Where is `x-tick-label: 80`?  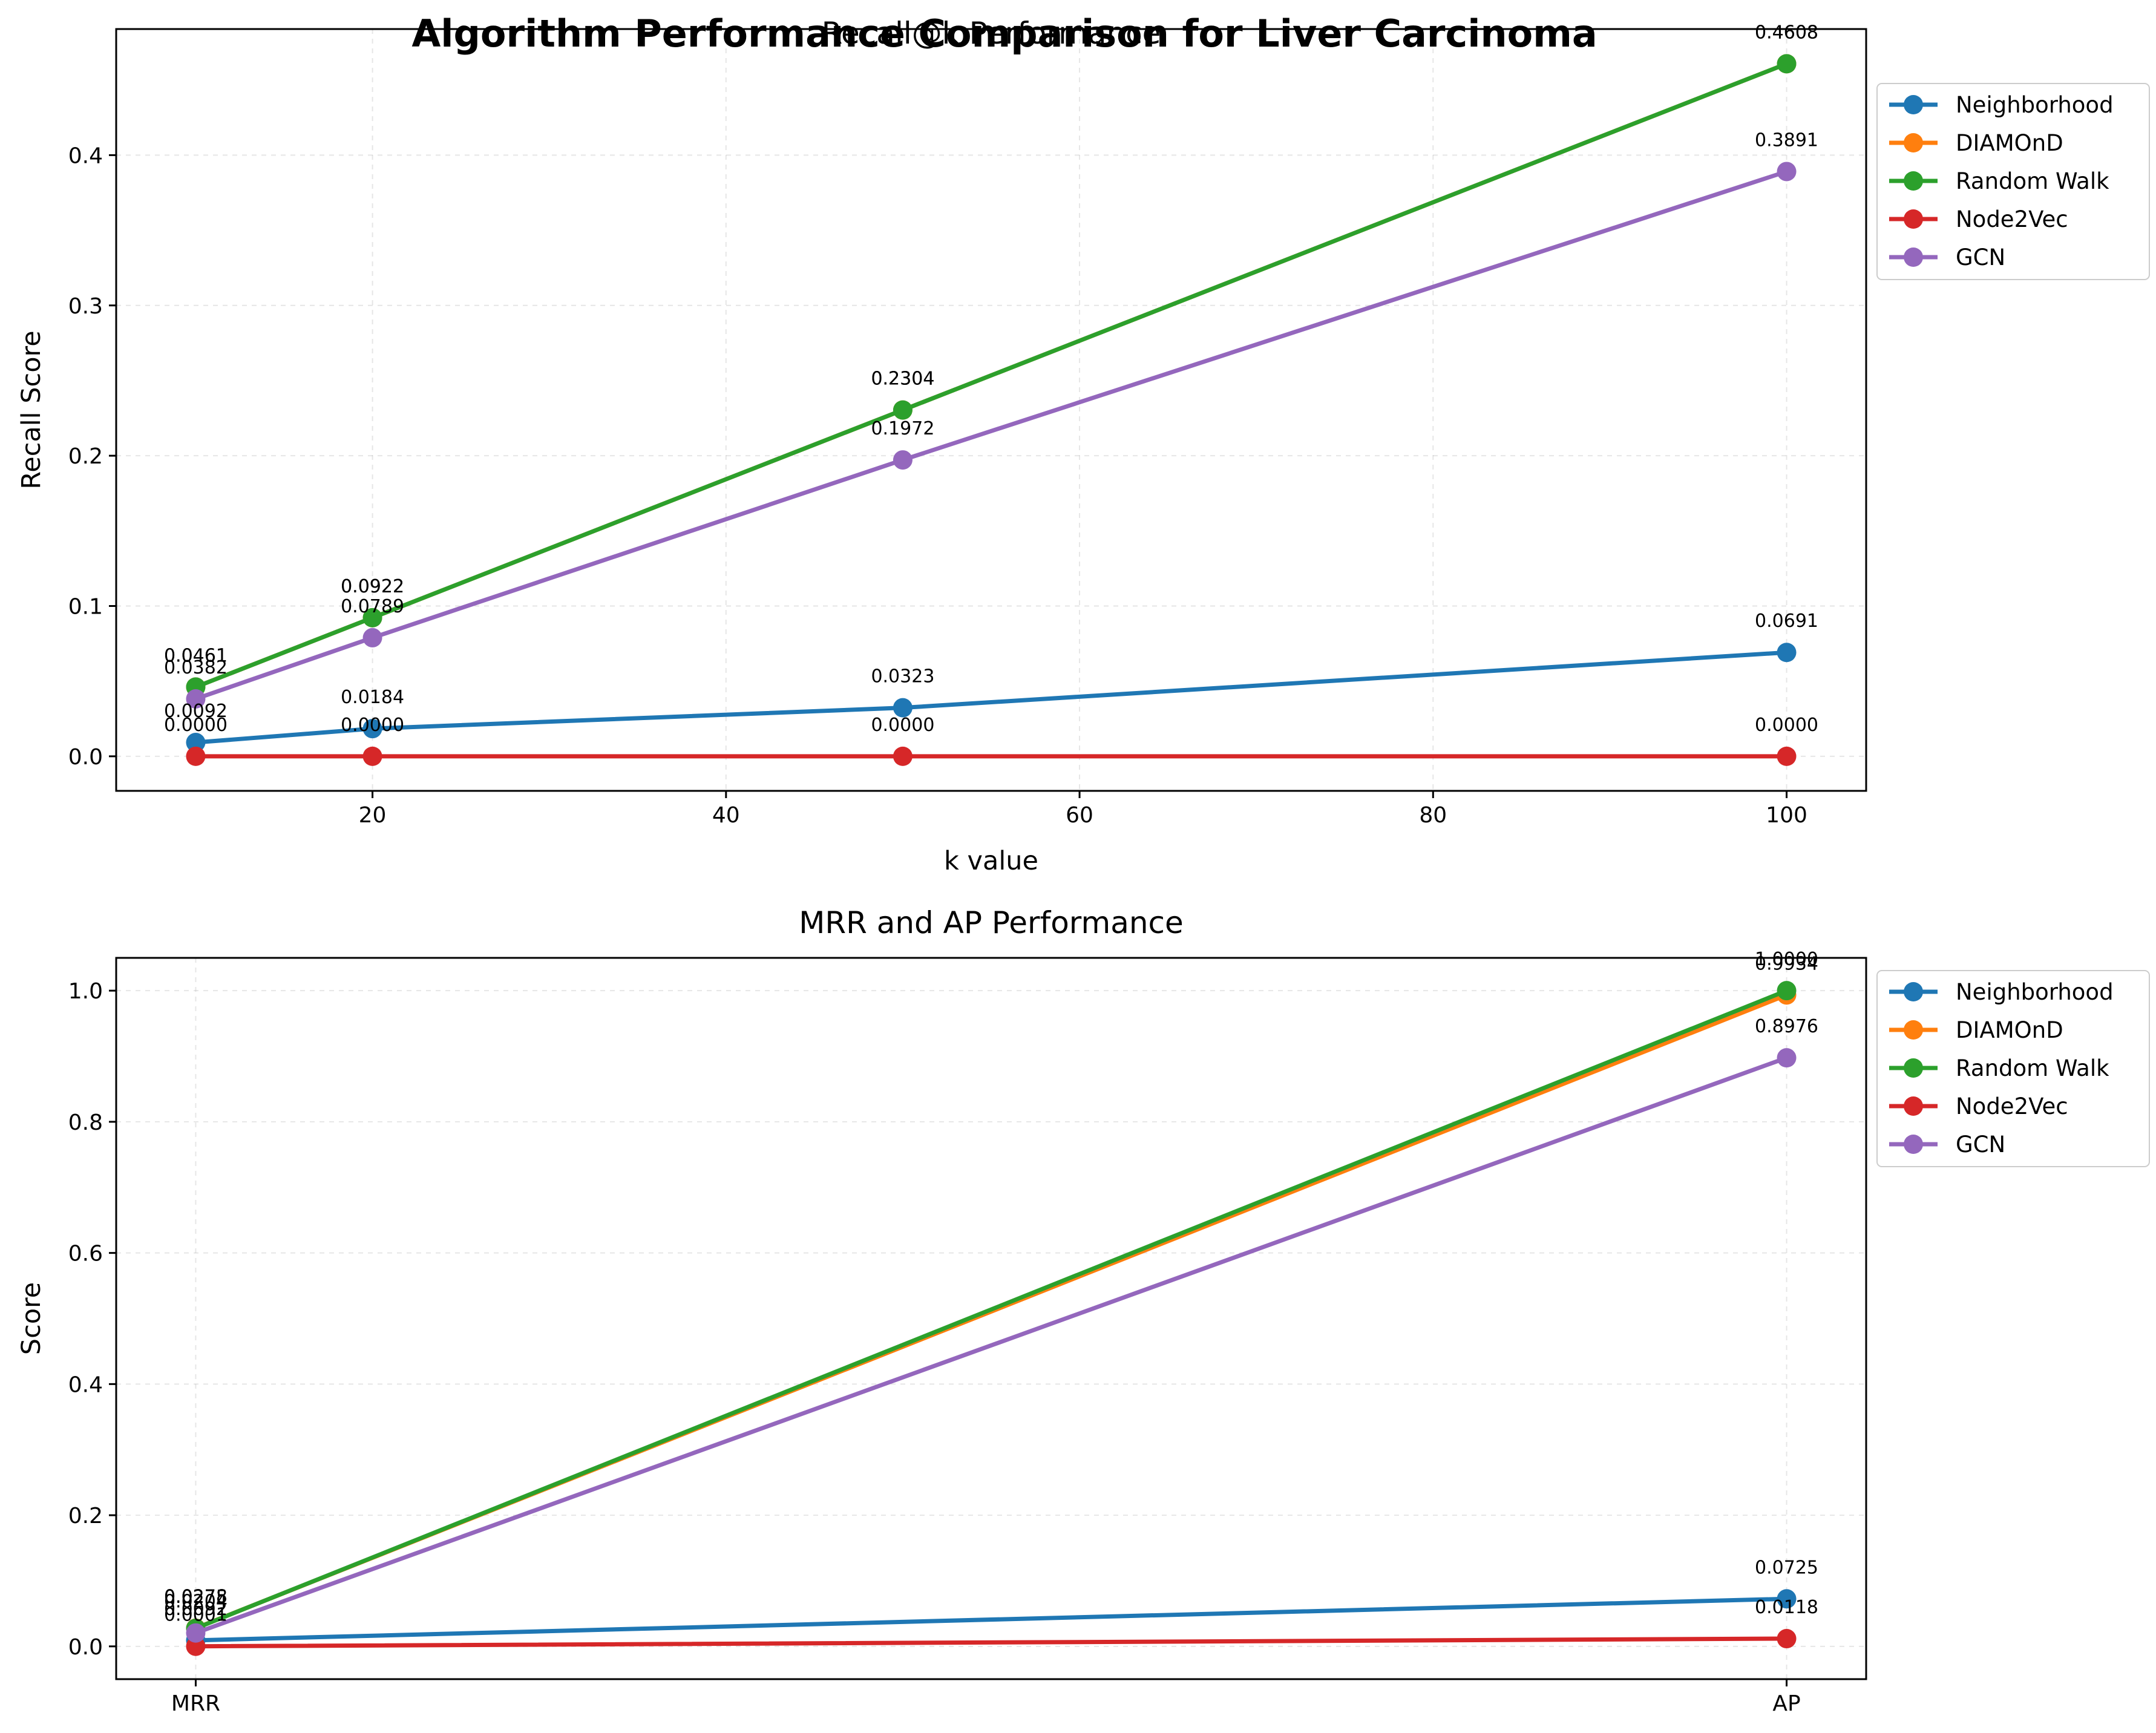
x-tick-label: 80 is located at coordinates (1433, 815).